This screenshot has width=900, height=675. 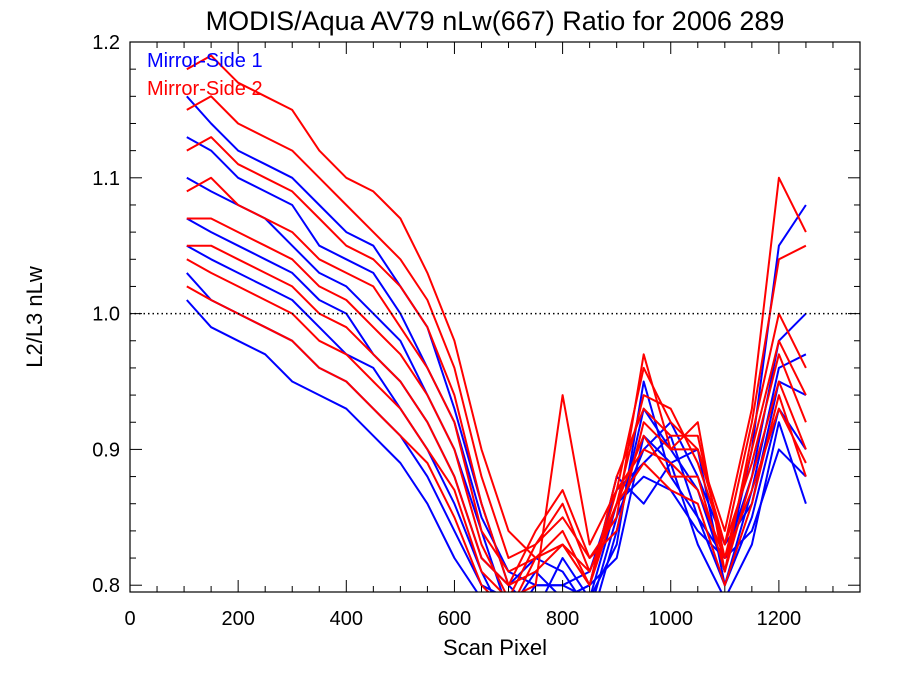 I want to click on x-tick-label: 600, so click(x=454, y=619).